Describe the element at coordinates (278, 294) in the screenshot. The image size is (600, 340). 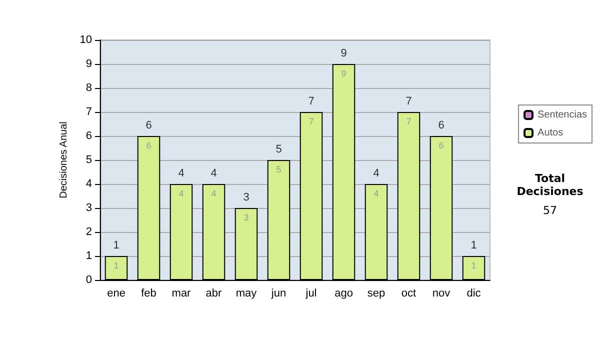
I see `x-tick-label: jun` at that location.